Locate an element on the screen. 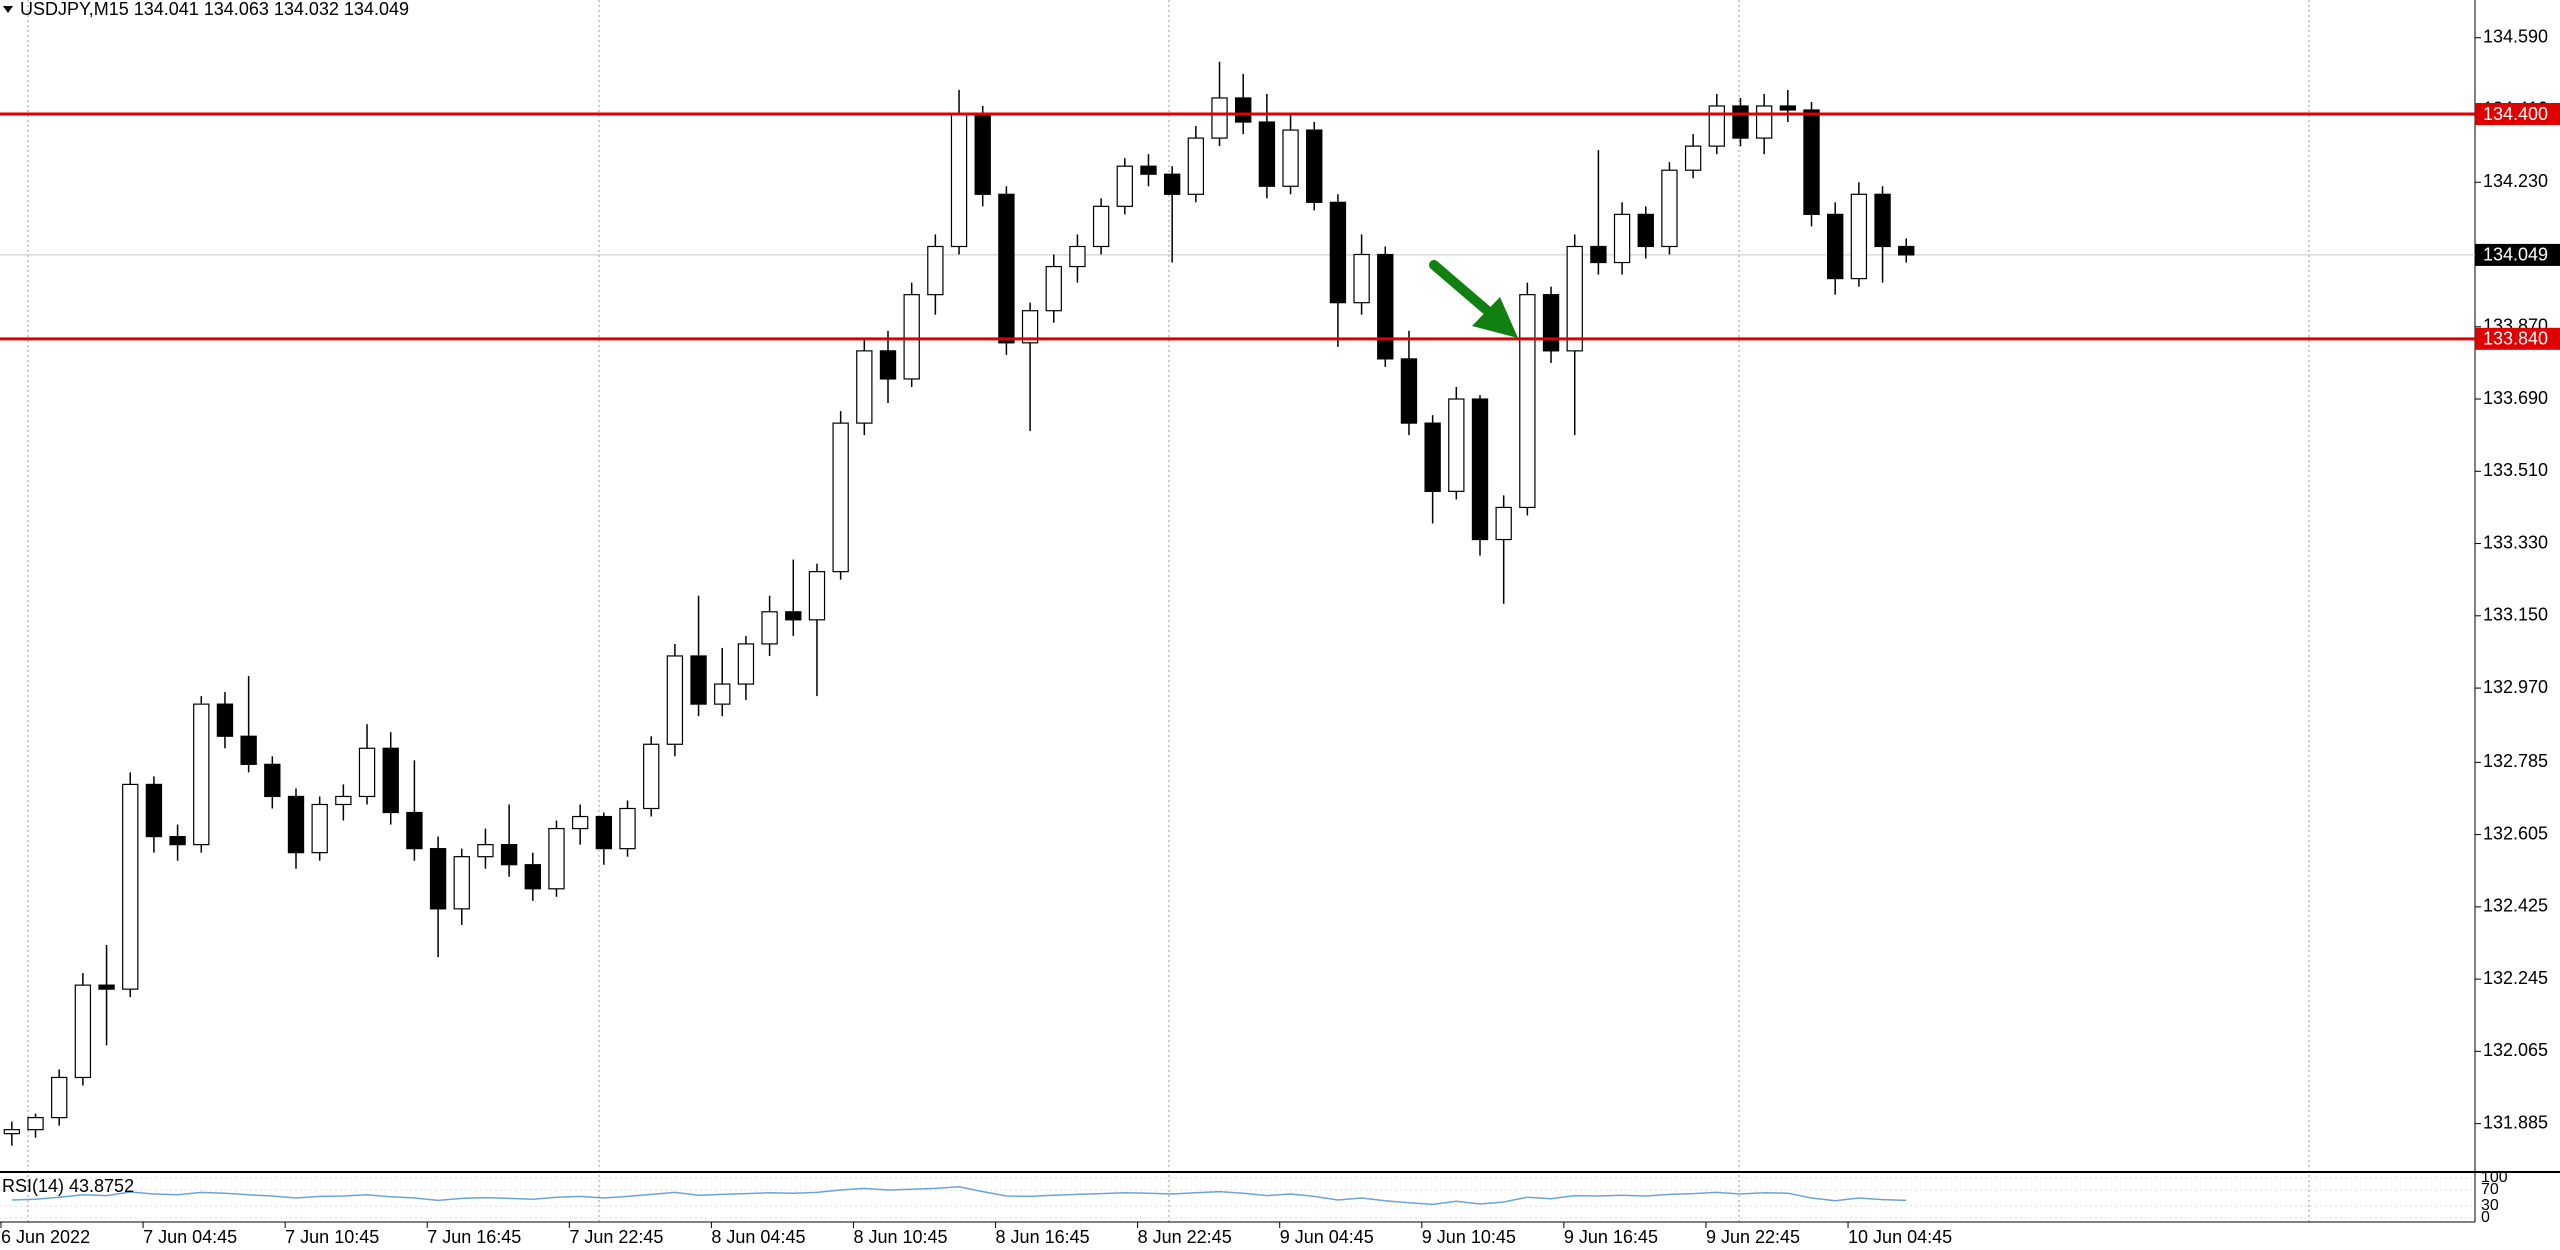 The image size is (2560, 1250). level-label: 134.400 is located at coordinates (2515, 114).